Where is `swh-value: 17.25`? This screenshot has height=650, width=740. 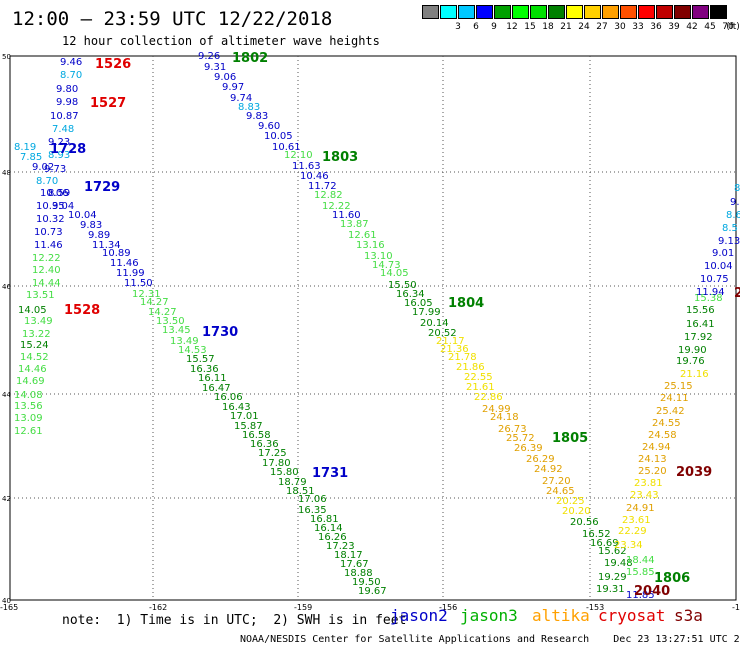 swh-value: 17.25 is located at coordinates (272, 453).